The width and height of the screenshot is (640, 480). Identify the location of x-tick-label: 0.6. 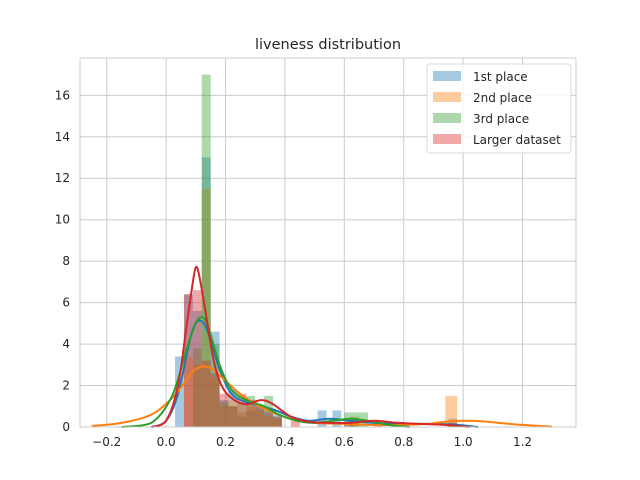
(344, 442).